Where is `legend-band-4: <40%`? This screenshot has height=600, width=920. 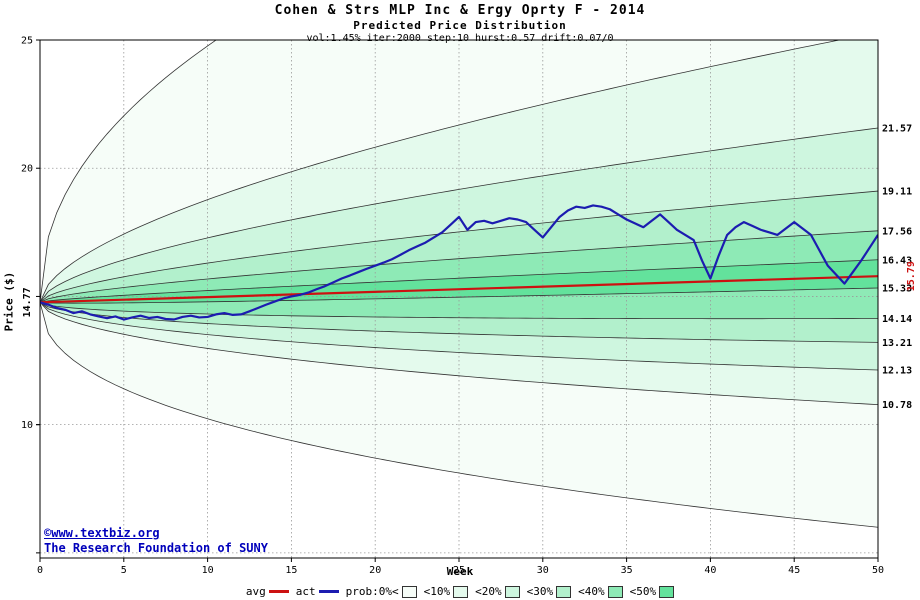
legend-band-4: <40% is located at coordinates (600, 591).